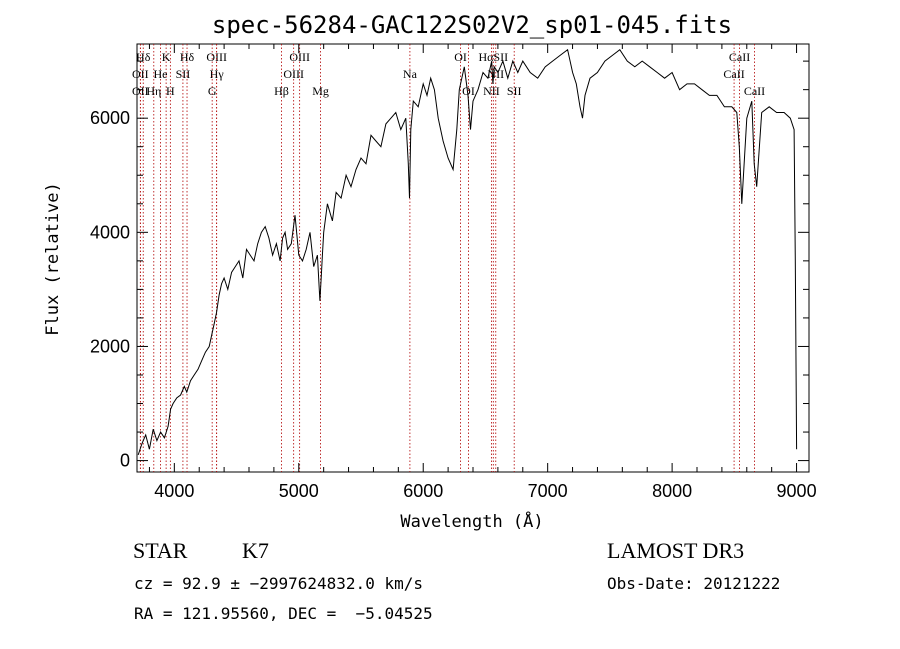 This screenshot has height=649, width=900. Describe the element at coordinates (410, 74) in the screenshot. I see `line-label: Na` at that location.